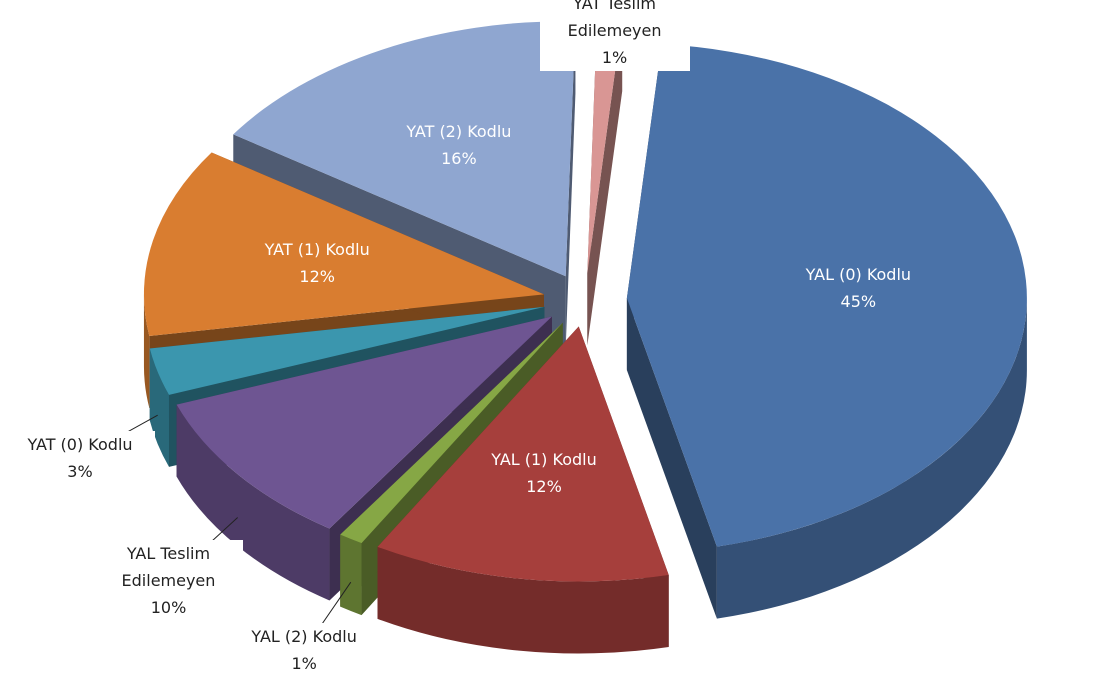 The width and height of the screenshot is (1115, 691). I want to click on label-text: 10%, so click(168, 608).